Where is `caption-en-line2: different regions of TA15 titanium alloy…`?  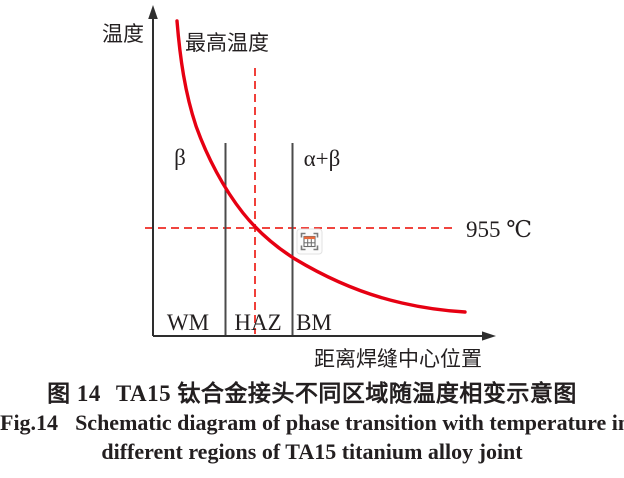
caption-en-line2: different regions of TA15 titanium alloy… is located at coordinates (312, 451).